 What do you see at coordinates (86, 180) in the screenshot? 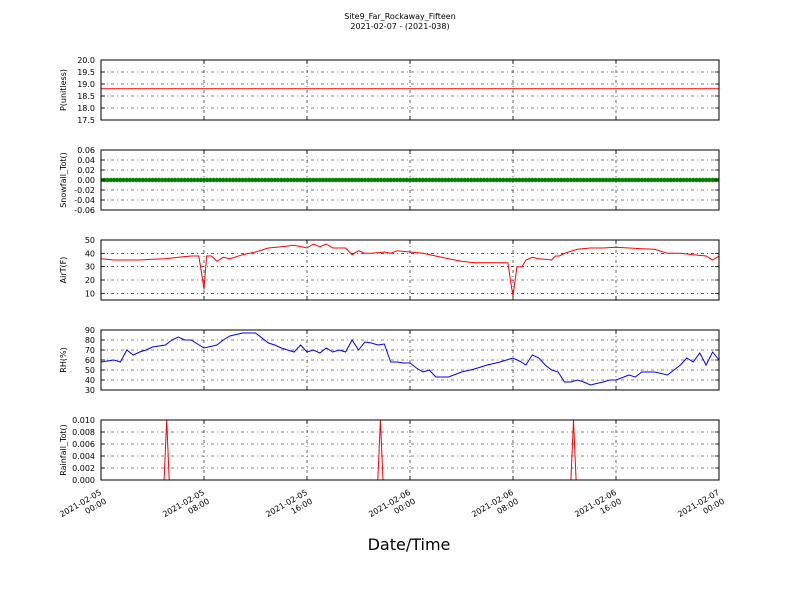
I see `y-tick-label: 0.00` at bounding box center [86, 180].